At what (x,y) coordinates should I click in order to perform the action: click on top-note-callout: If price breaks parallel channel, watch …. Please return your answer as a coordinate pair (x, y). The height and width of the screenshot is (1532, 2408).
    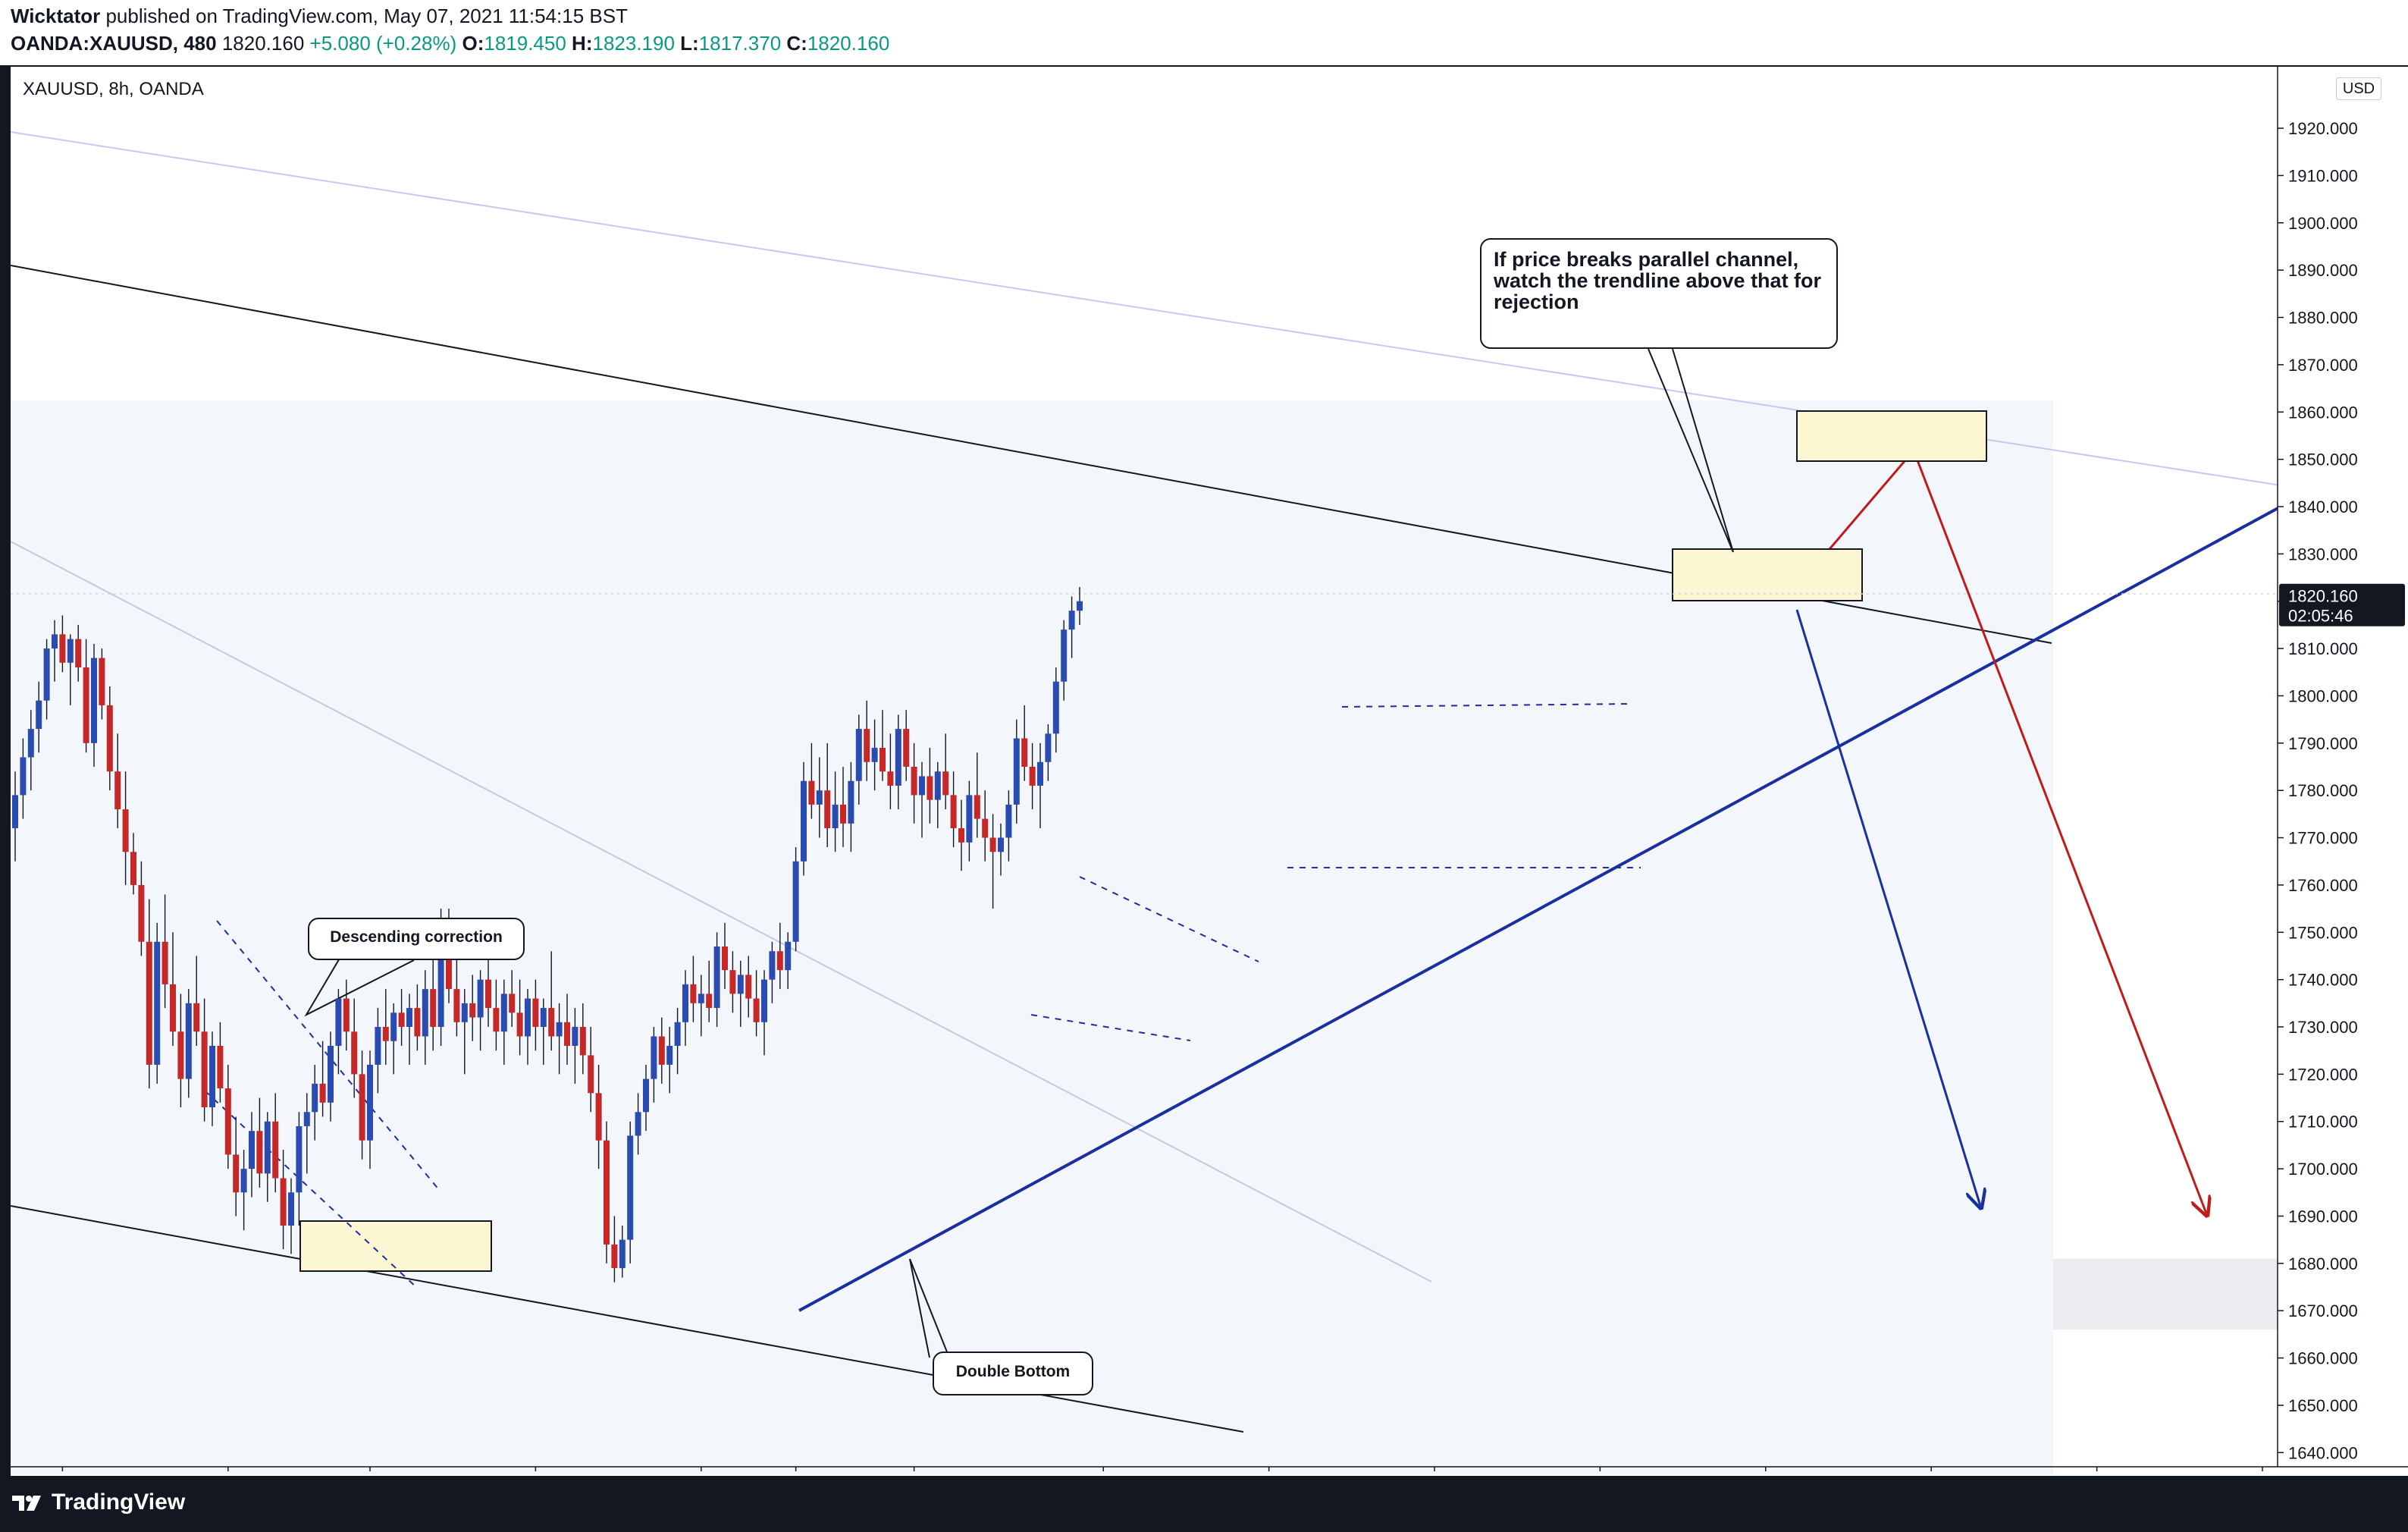
    Looking at the image, I should click on (1659, 293).